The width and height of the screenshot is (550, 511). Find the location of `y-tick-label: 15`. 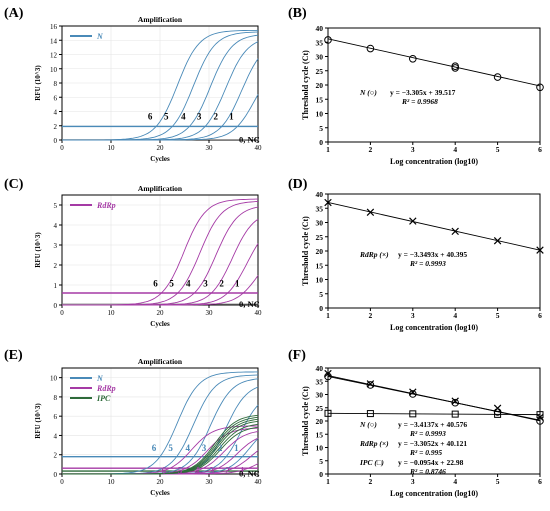

y-tick-label: 15 is located at coordinates (320, 265).